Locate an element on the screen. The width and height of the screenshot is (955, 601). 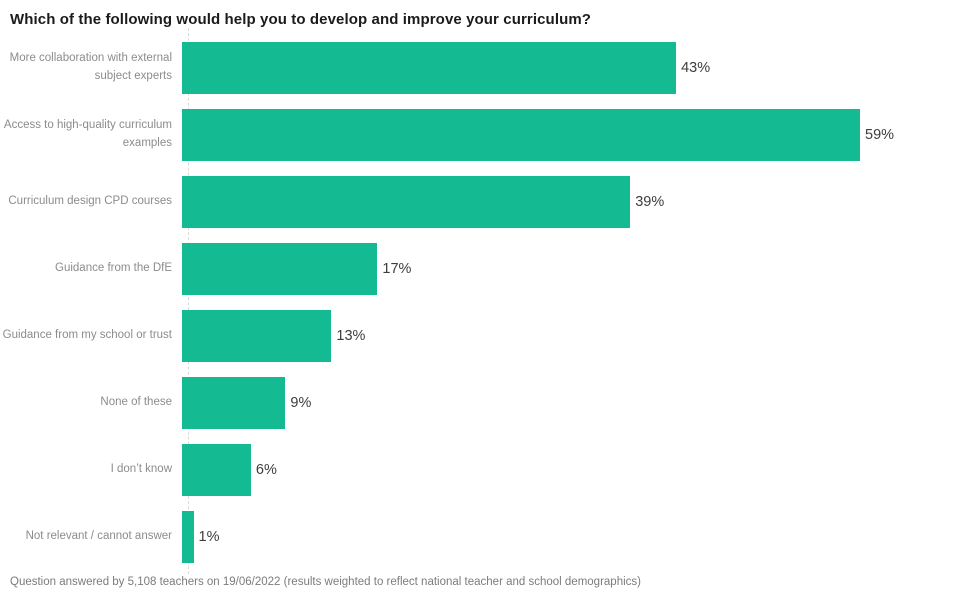
bar-row: Guidance from my school or trust 13% is located at coordinates (477, 335).